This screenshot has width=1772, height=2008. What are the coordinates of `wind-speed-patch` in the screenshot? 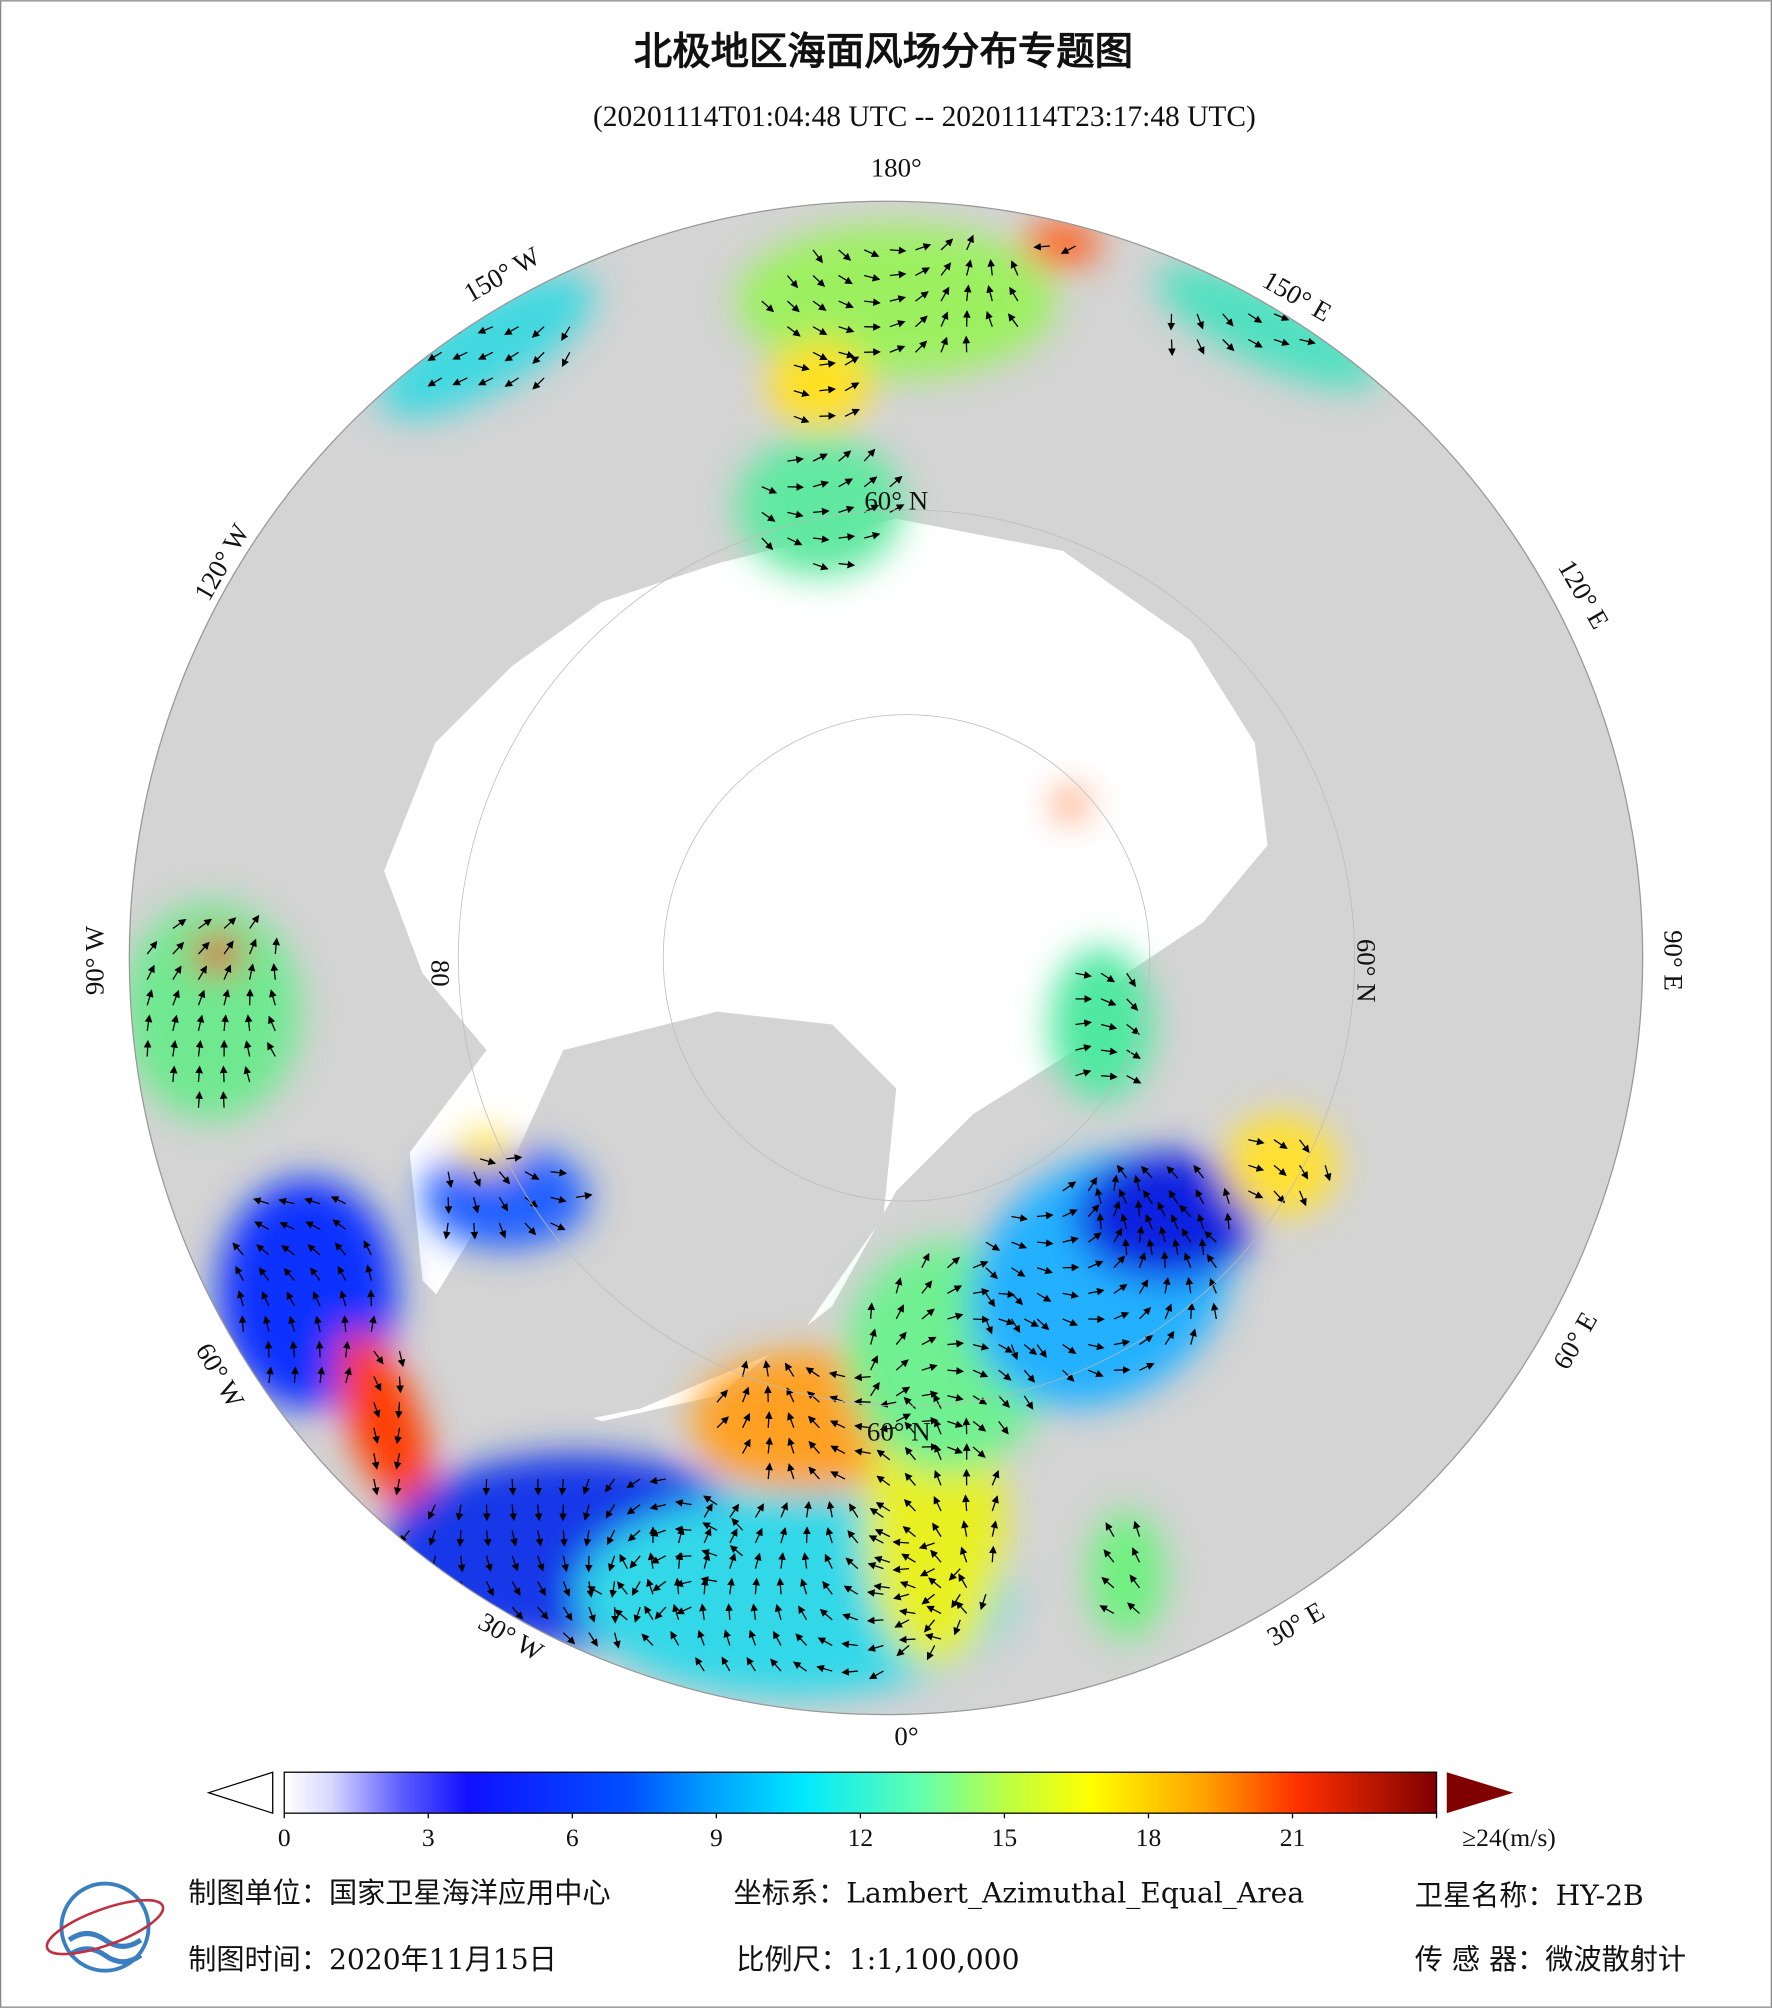 It's located at (505, 1197).